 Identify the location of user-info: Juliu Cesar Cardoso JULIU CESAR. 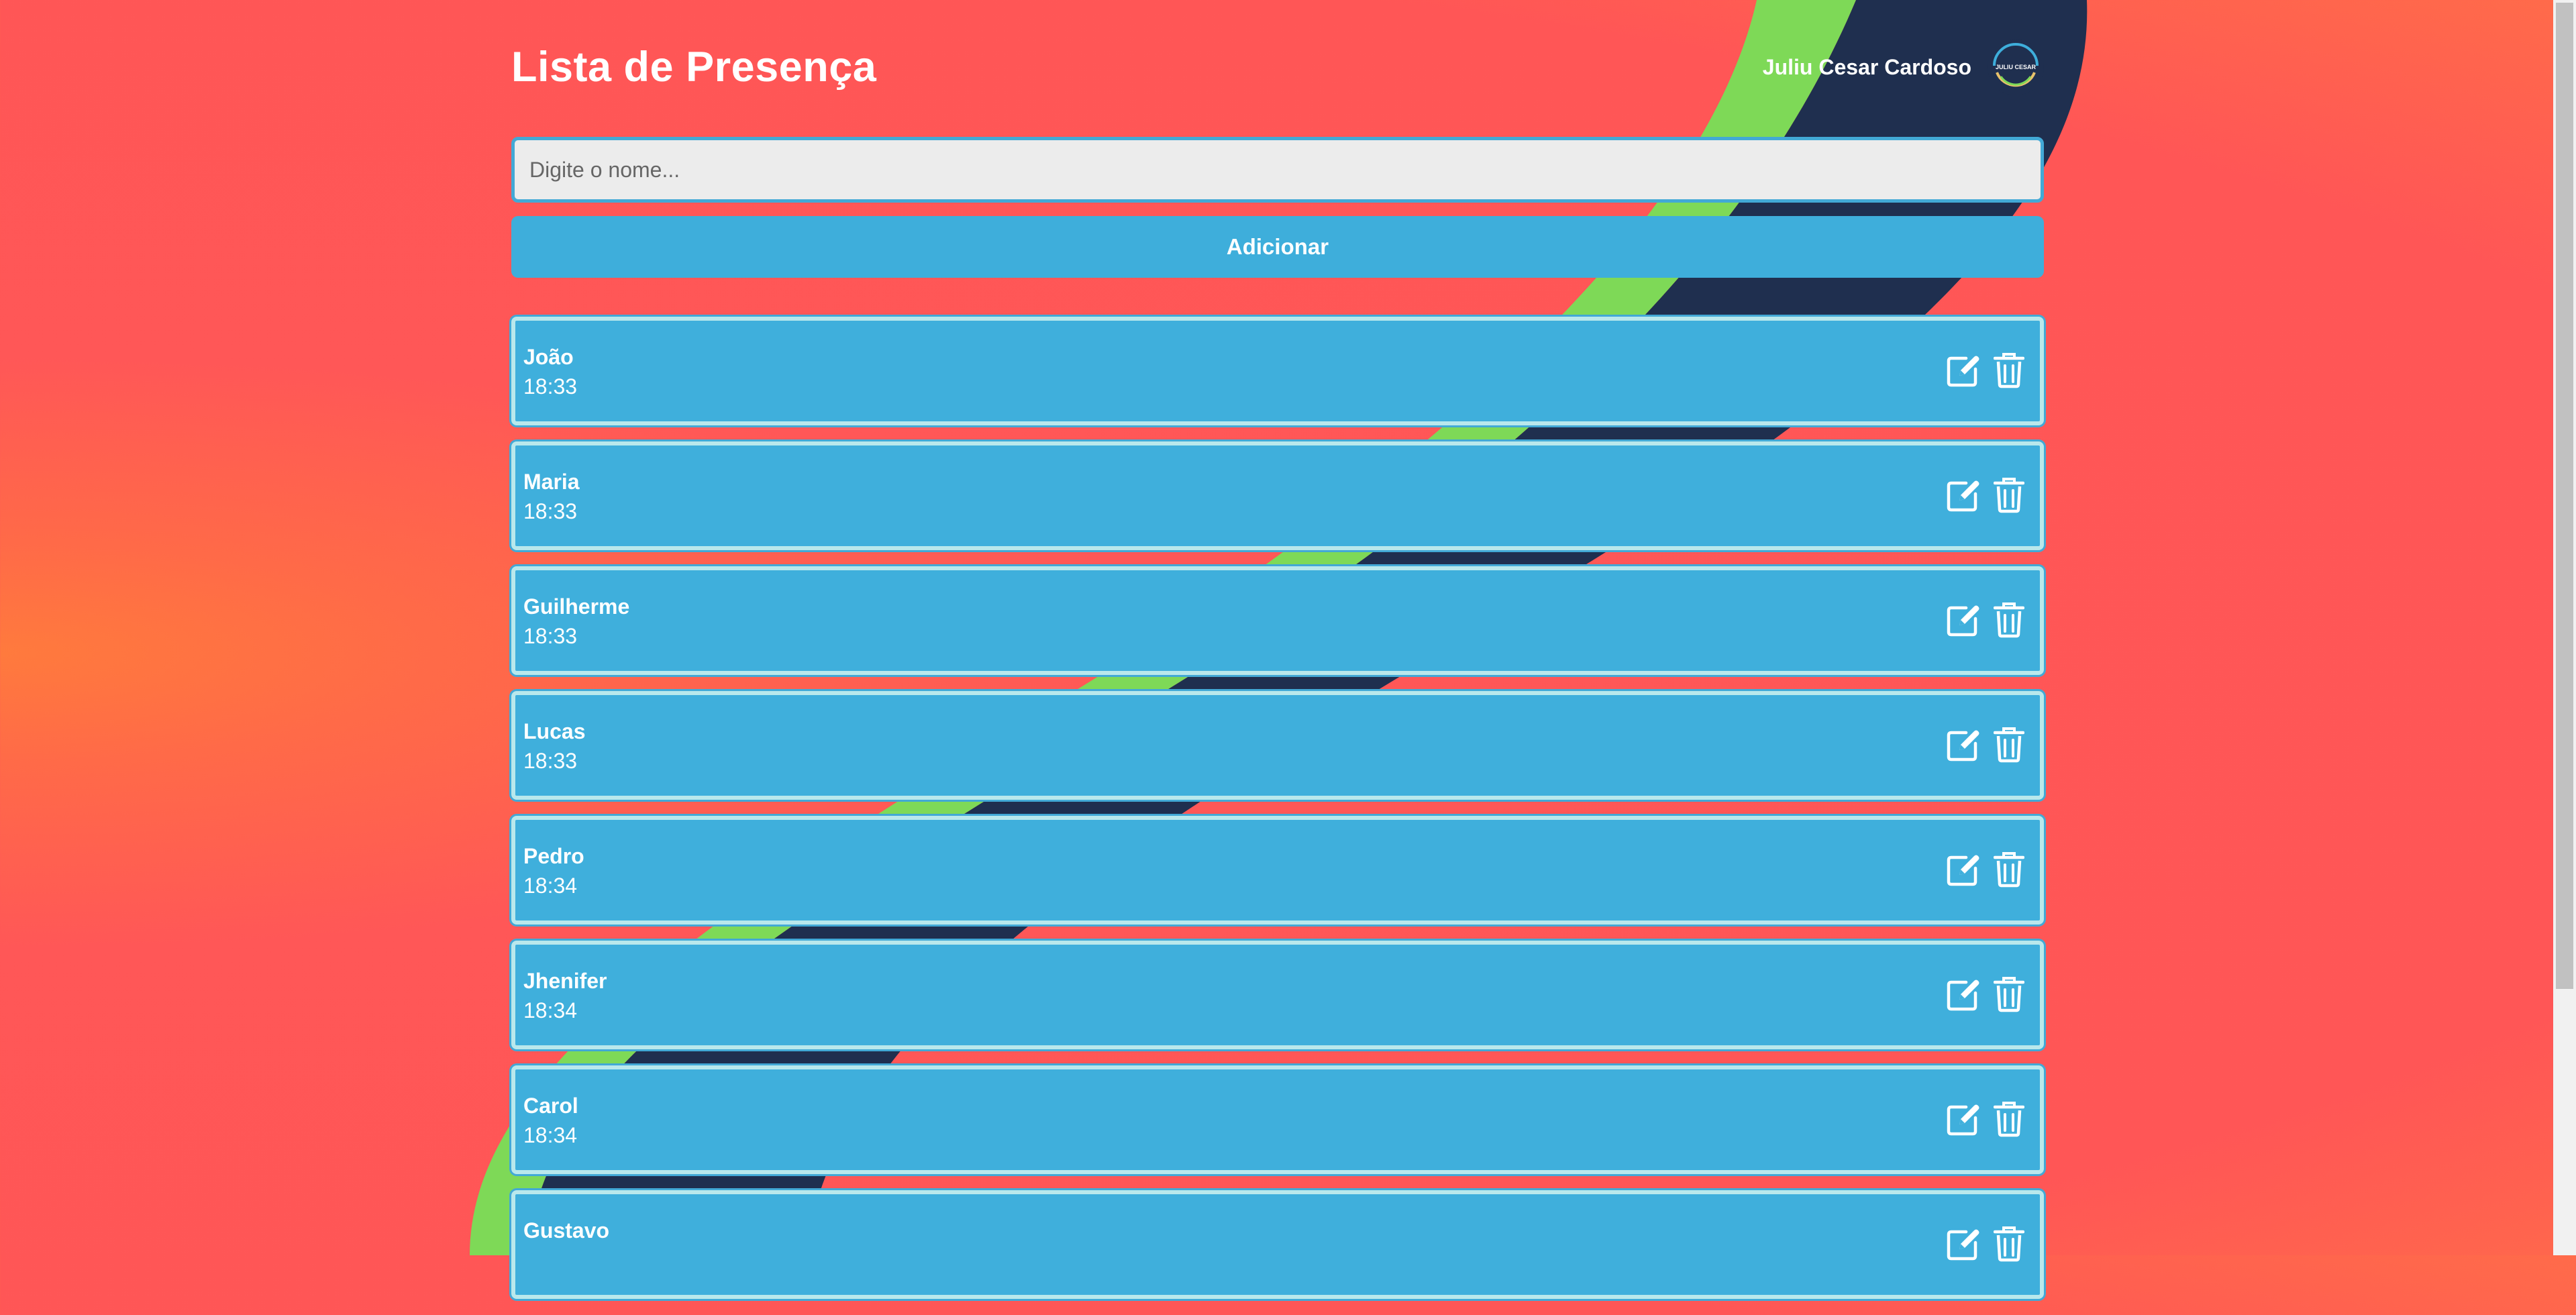
(1903, 67).